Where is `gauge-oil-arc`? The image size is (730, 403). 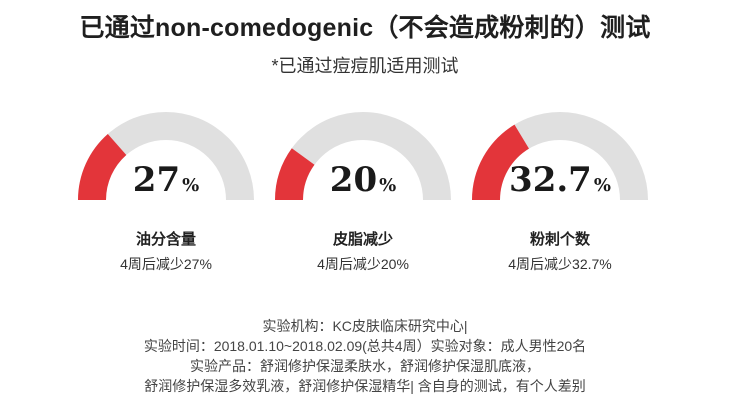
gauge-oil-arc is located at coordinates (166, 156).